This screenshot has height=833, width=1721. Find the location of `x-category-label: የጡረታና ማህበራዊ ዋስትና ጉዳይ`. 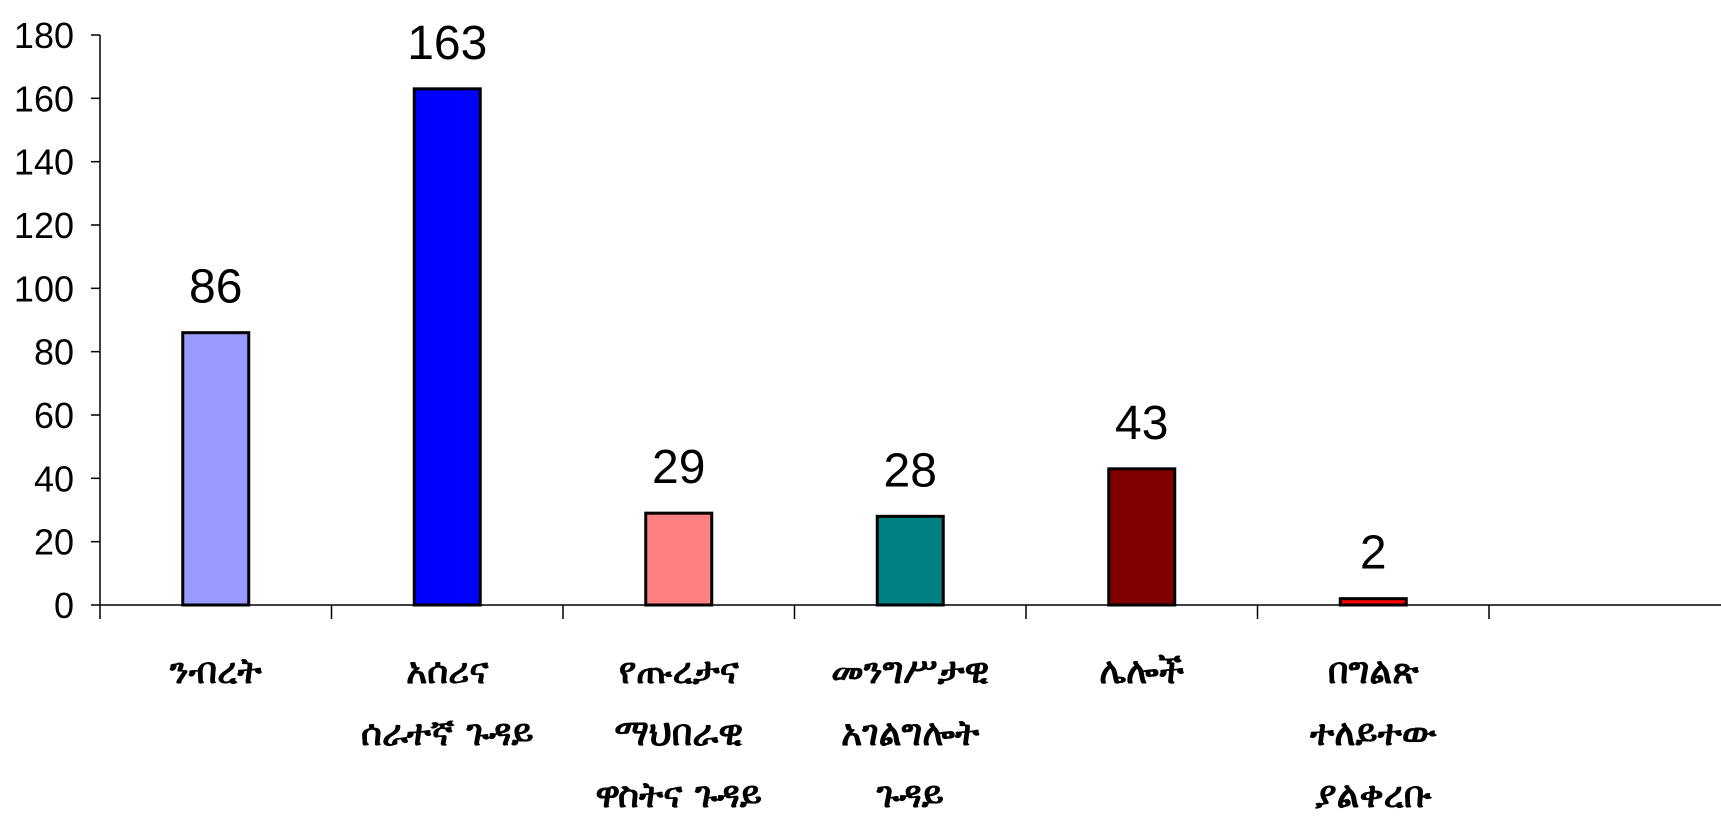

x-category-label: የጡረታና ማህበራዊ ዋስትና ጉዳይ is located at coordinates (679, 733).